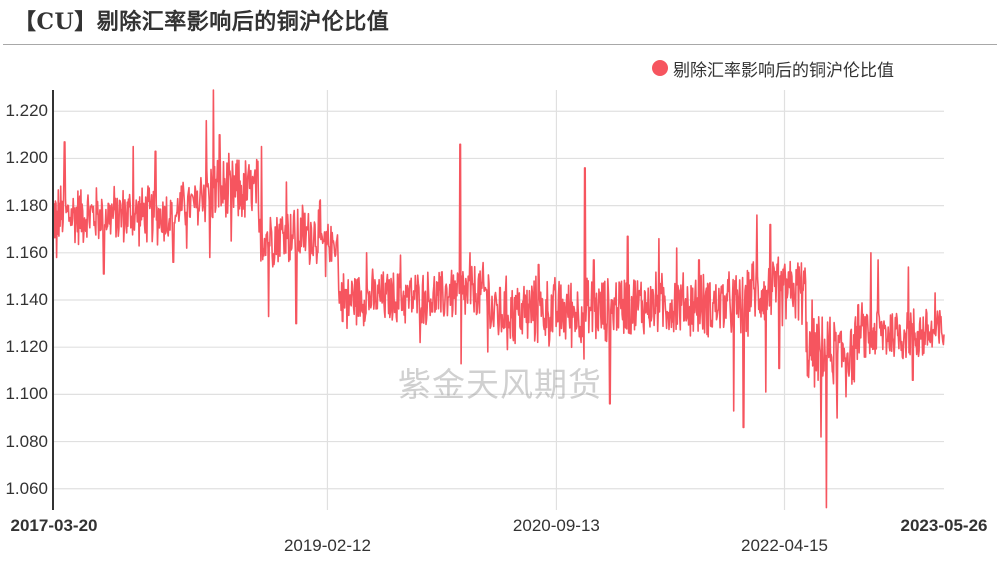 This screenshot has width=1000, height=572. I want to click on legend: 剔除汇率影响后的铜沪伦比值, so click(773, 69).